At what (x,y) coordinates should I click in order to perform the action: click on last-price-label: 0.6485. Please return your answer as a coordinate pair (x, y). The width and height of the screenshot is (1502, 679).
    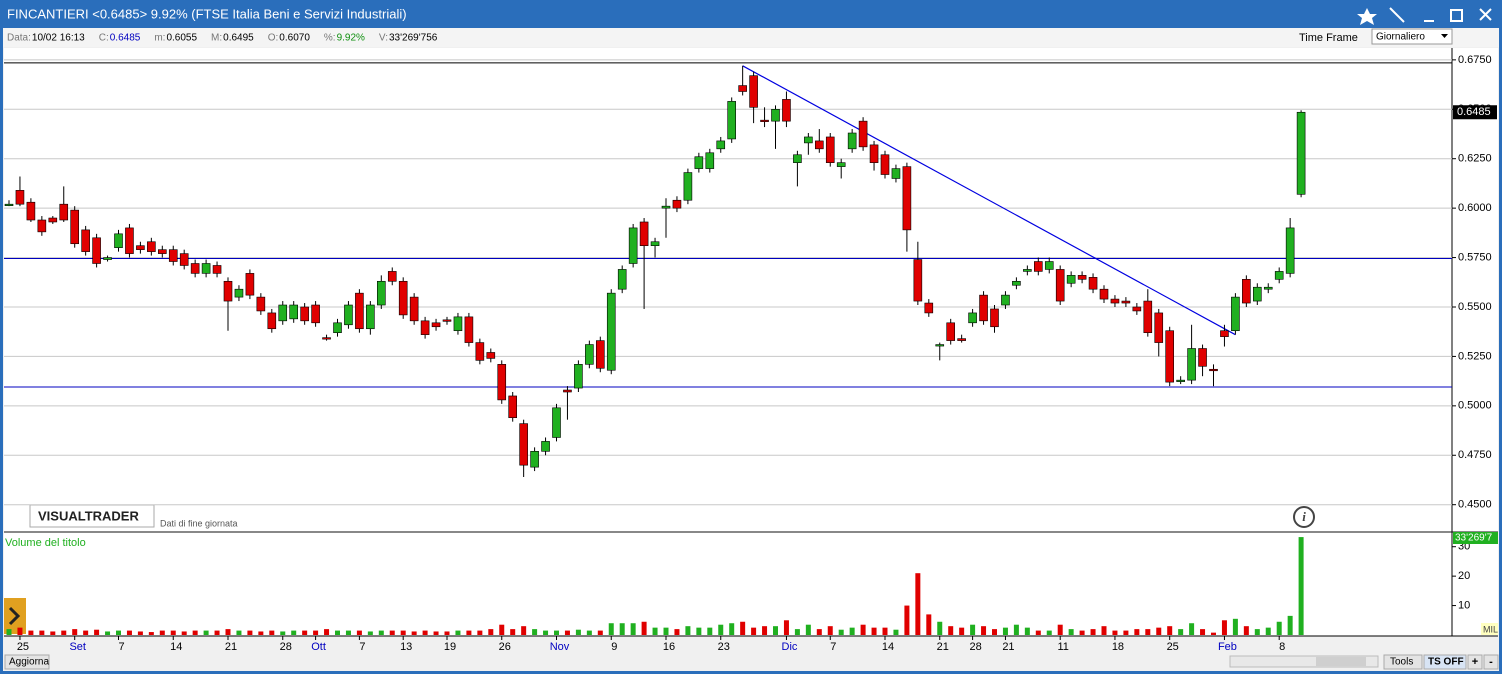
    Looking at the image, I should click on (1474, 112).